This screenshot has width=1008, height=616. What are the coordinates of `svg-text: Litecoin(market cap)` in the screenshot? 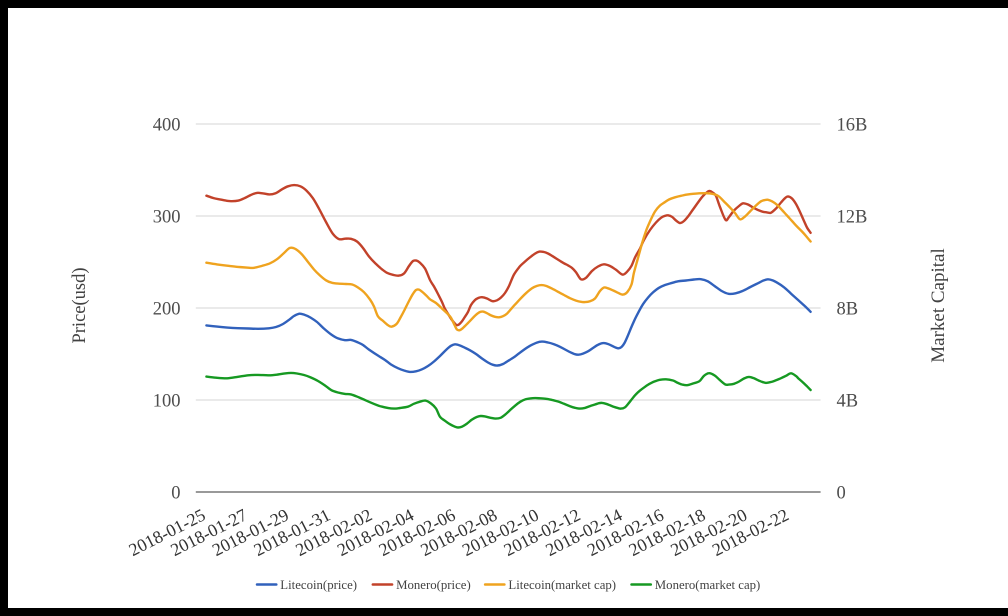 It's located at (562, 585).